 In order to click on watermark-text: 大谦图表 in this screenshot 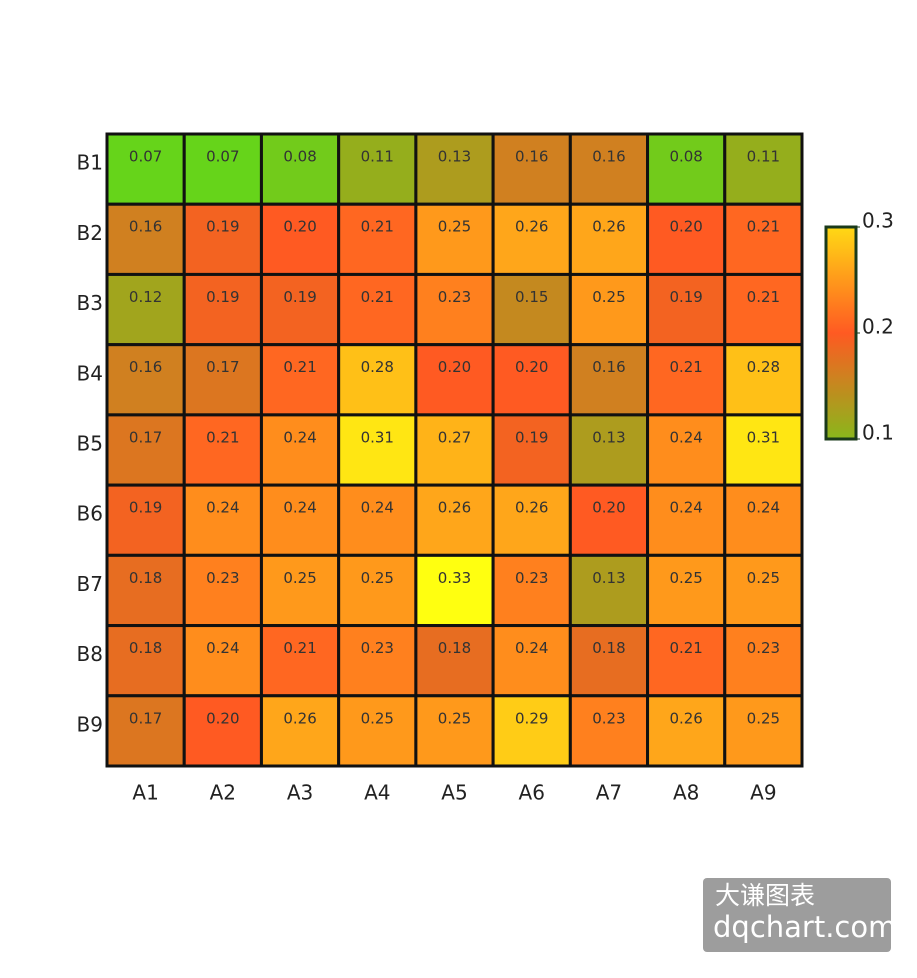, I will do `click(765, 895)`.